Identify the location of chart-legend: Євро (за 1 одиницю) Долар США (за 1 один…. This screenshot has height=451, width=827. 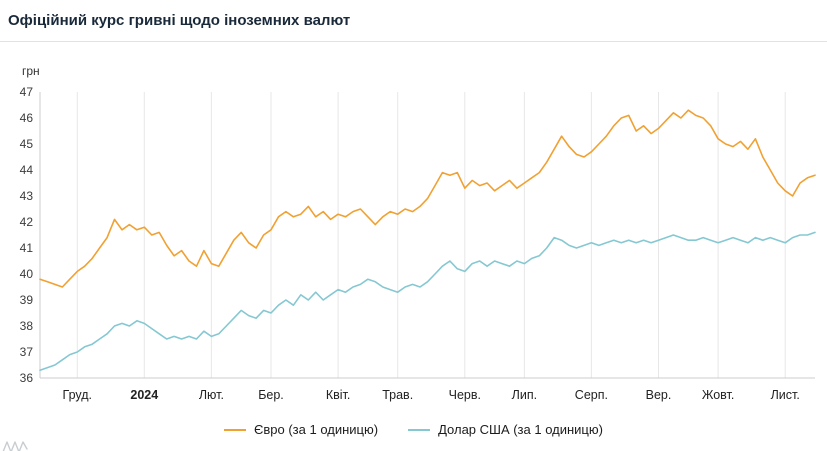
(413, 429).